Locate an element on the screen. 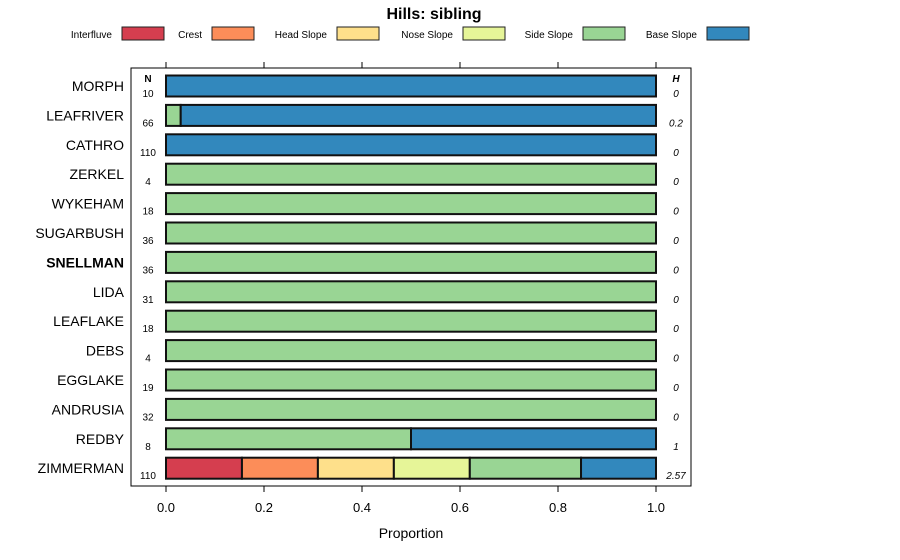 This screenshot has height=560, width=900. category-label: WYKEHAM is located at coordinates (88, 204).